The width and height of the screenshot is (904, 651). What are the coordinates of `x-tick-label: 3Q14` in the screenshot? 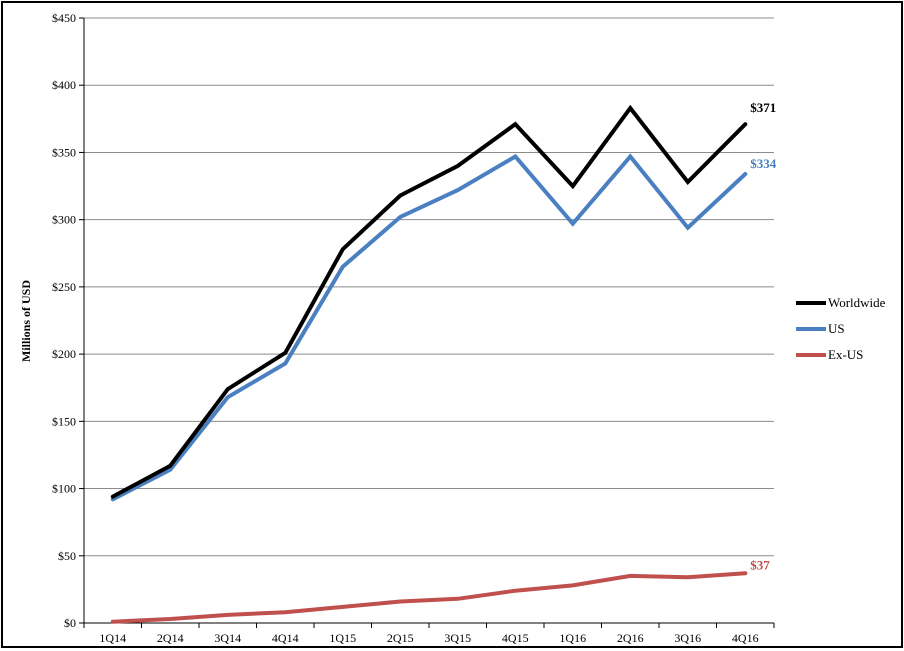 It's located at (227, 638).